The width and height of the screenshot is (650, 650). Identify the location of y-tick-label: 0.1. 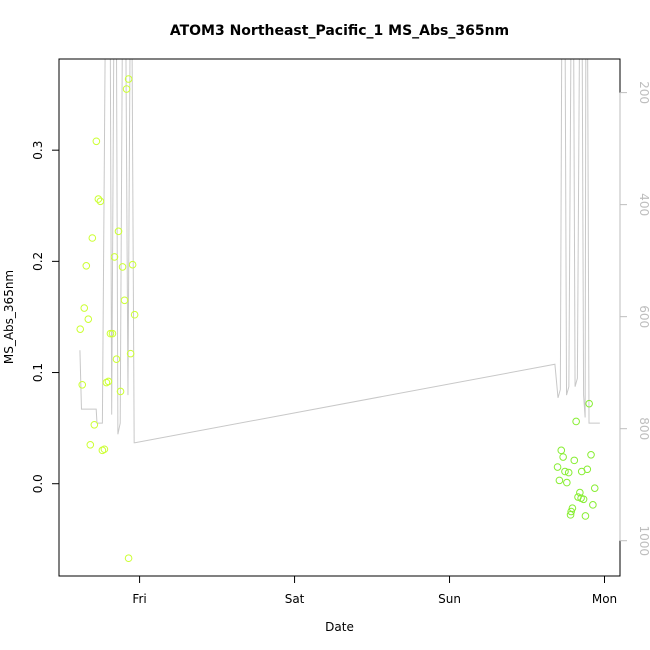
(38, 372).